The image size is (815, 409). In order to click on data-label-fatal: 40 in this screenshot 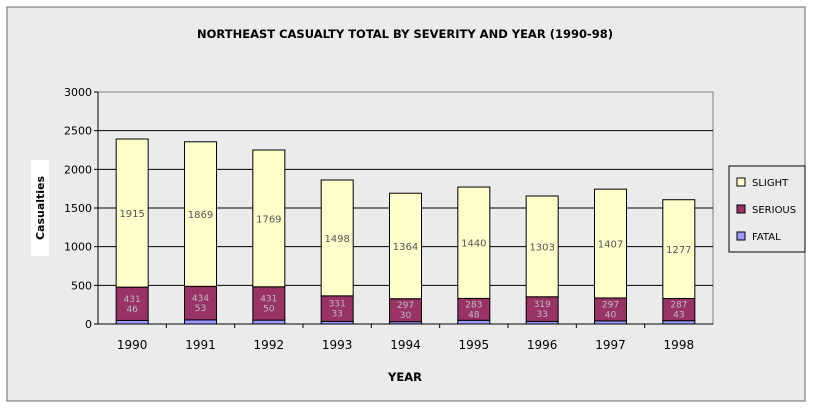, I will do `click(611, 315)`.